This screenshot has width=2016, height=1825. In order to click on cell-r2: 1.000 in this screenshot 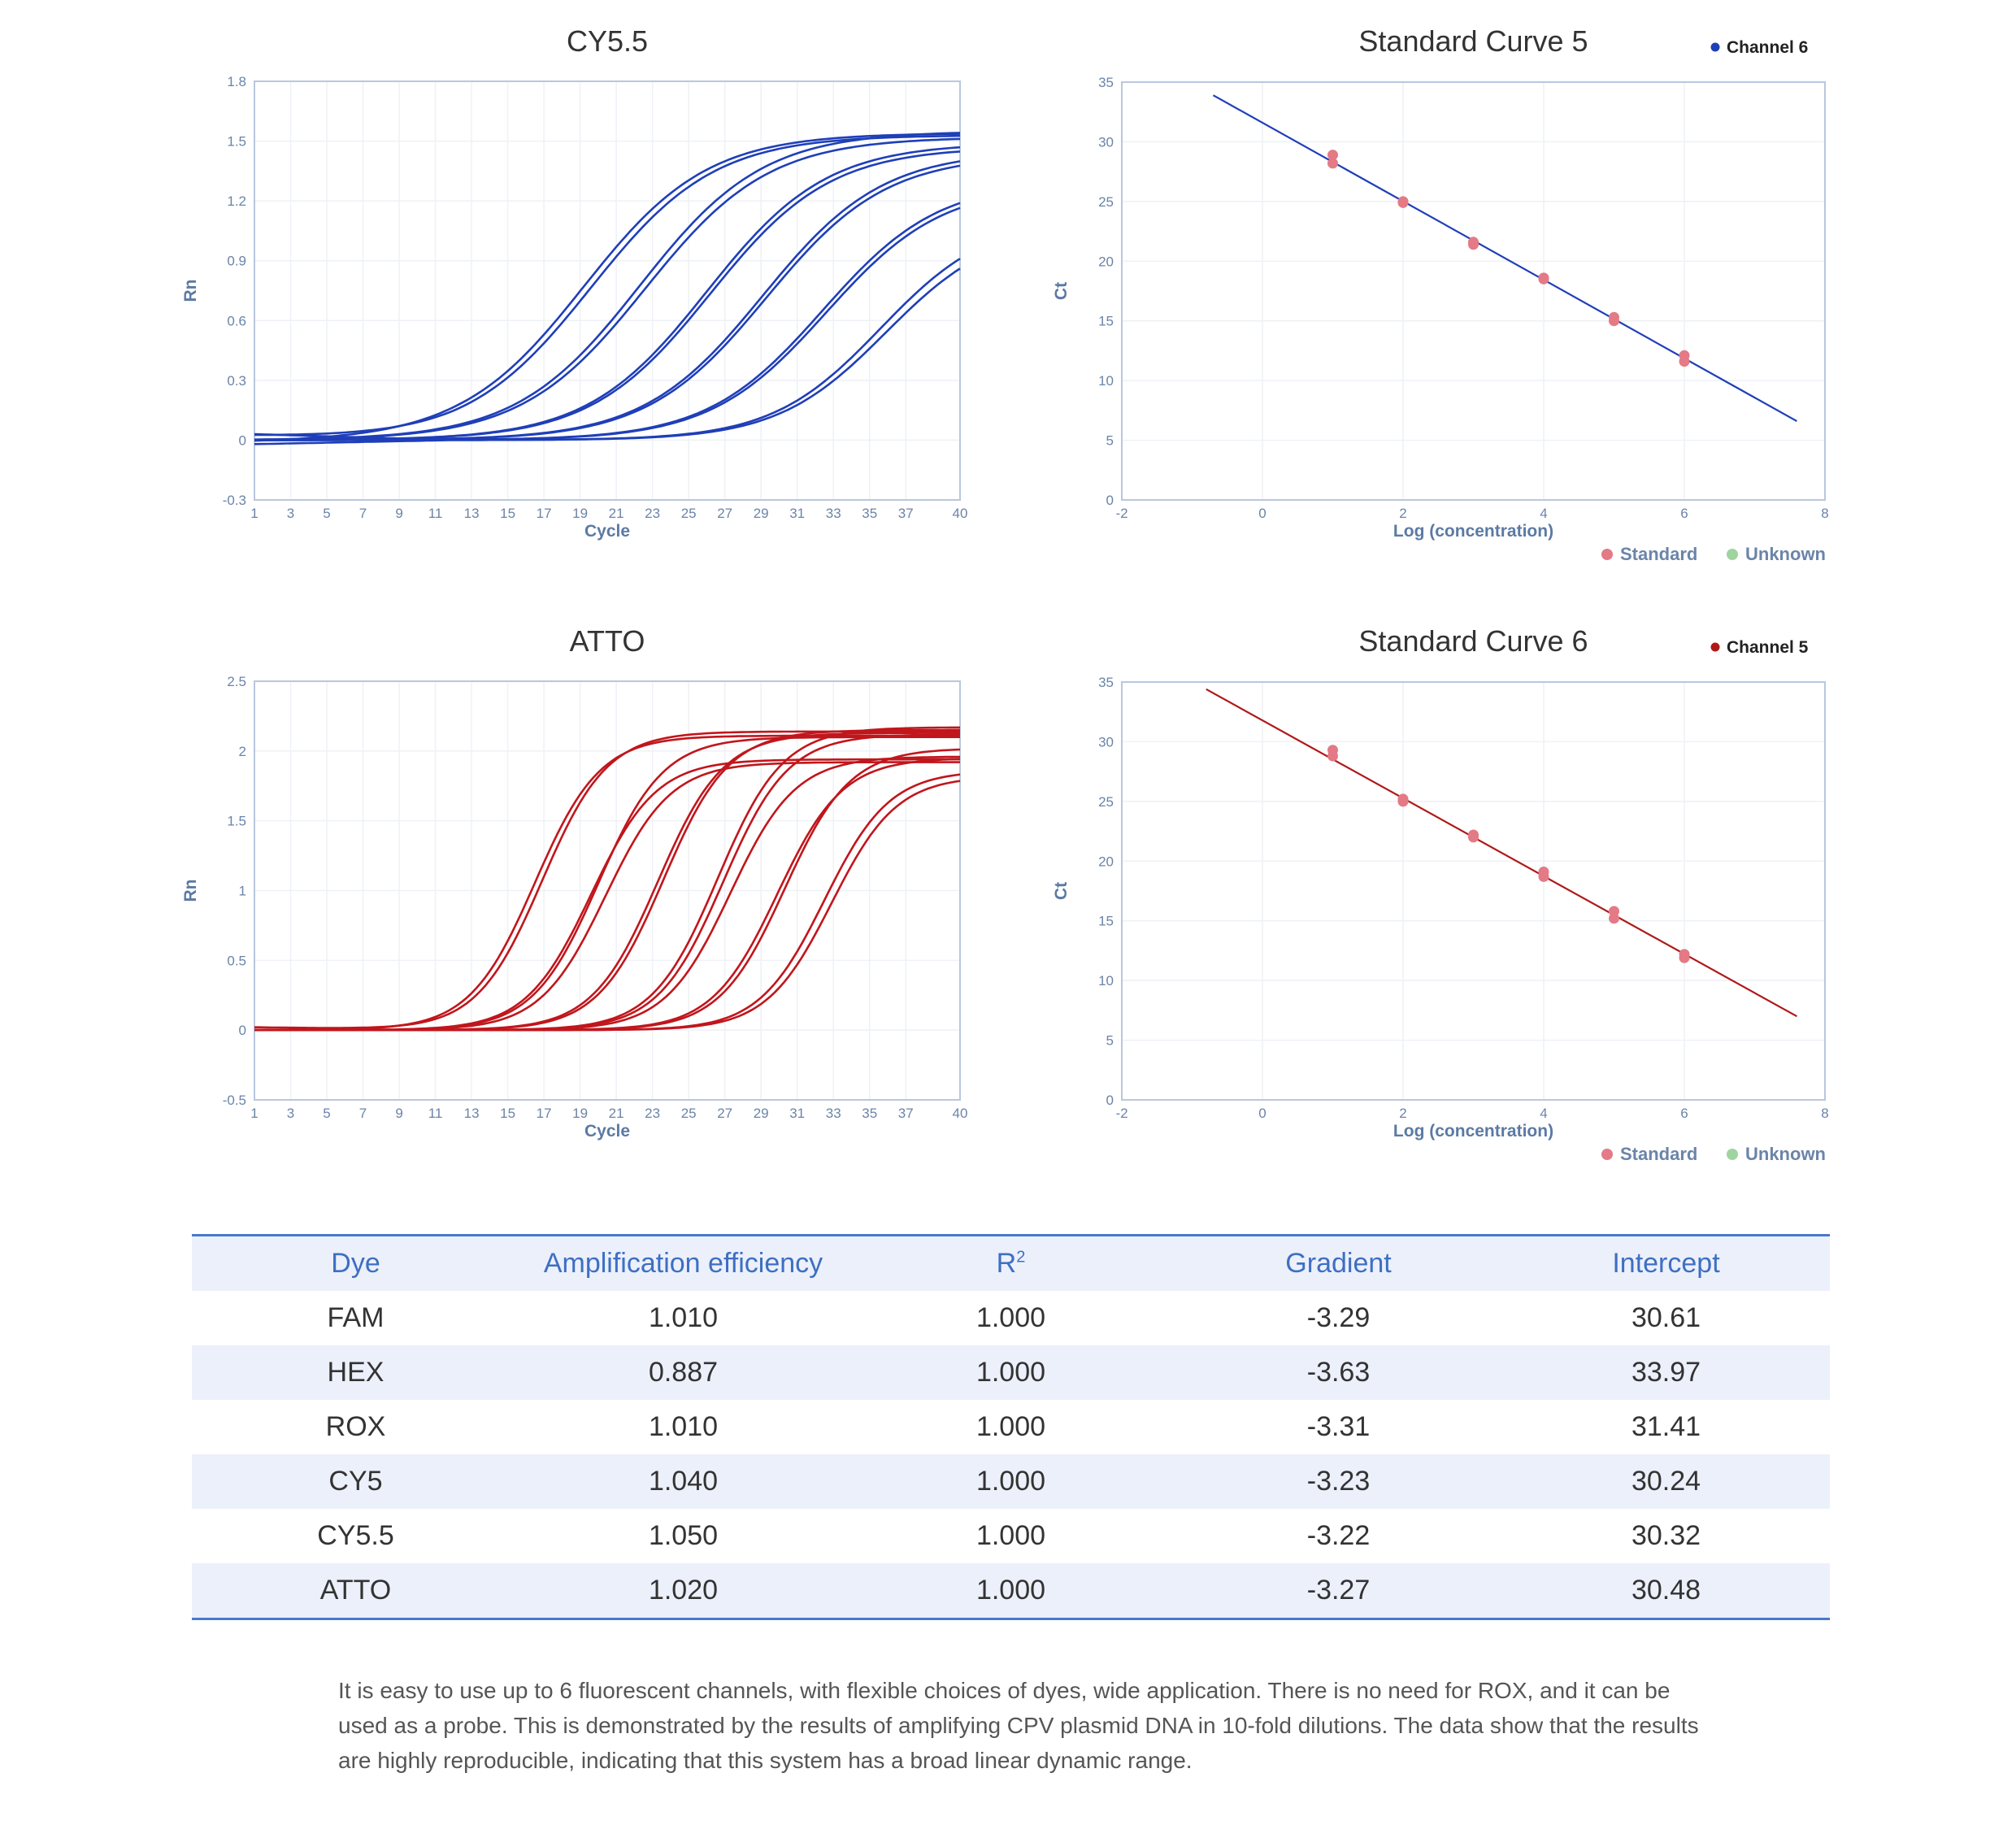, I will do `click(1011, 1481)`.